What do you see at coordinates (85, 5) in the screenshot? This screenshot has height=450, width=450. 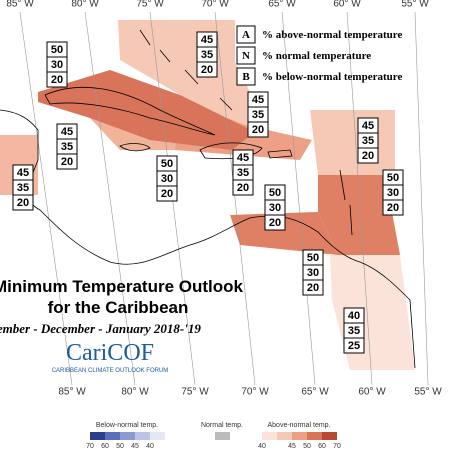 I see `longitude-label: 80° W` at bounding box center [85, 5].